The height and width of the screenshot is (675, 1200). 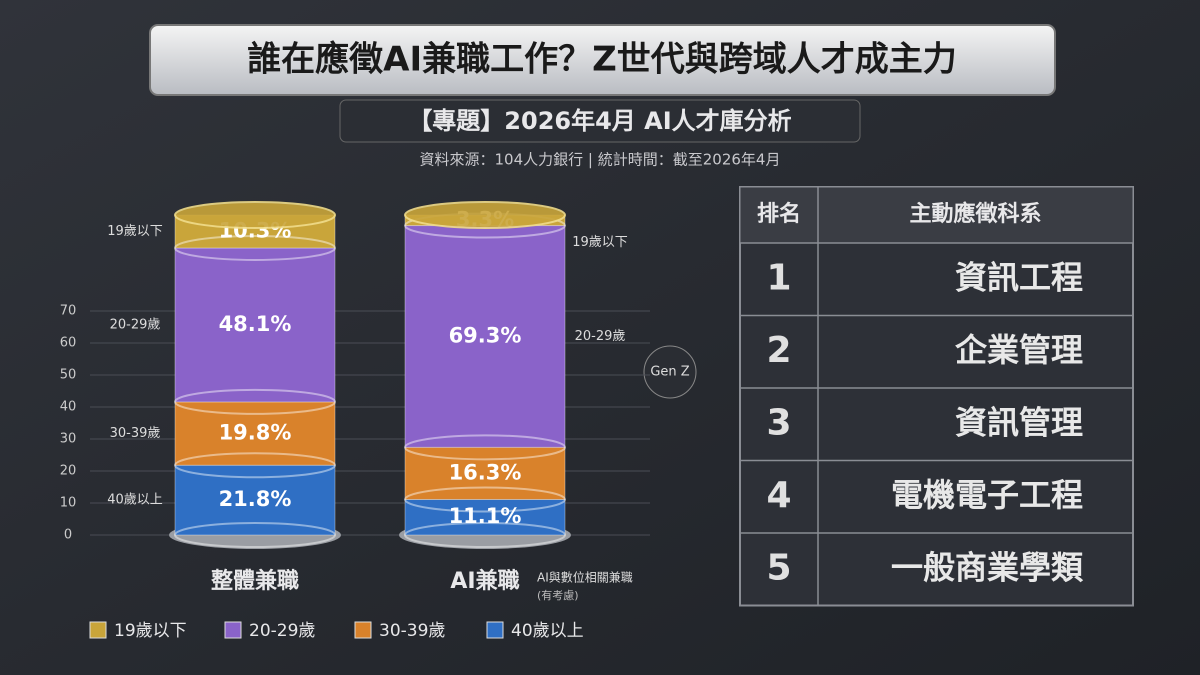 What do you see at coordinates (68, 375) in the screenshot?
I see `y-tick-label: 50` at bounding box center [68, 375].